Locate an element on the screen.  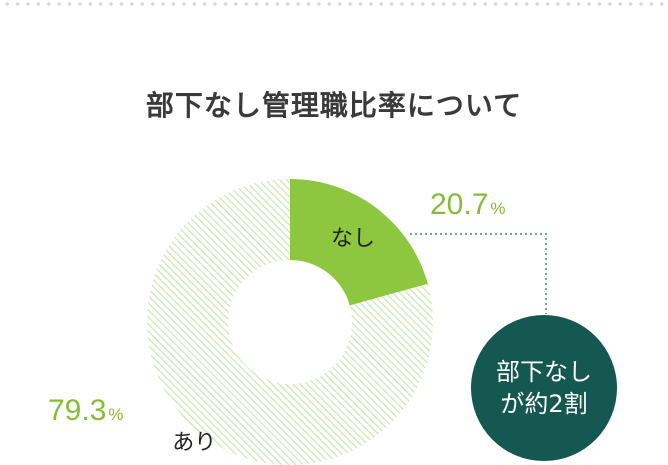
nashi-percent: 20.7% is located at coordinates (468, 205).